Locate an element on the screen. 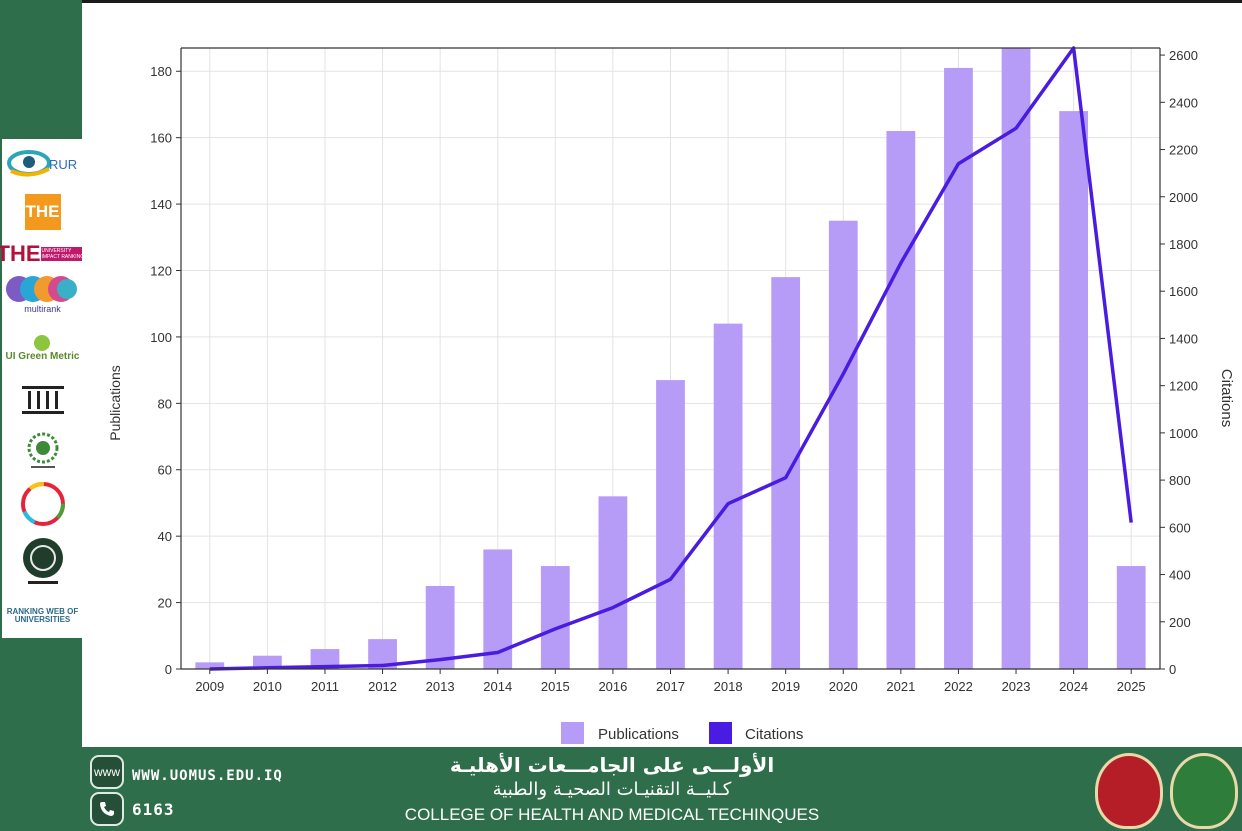 Image resolution: width=1242 pixels, height=831 pixels. x-tick-label: 2017 is located at coordinates (670, 686).